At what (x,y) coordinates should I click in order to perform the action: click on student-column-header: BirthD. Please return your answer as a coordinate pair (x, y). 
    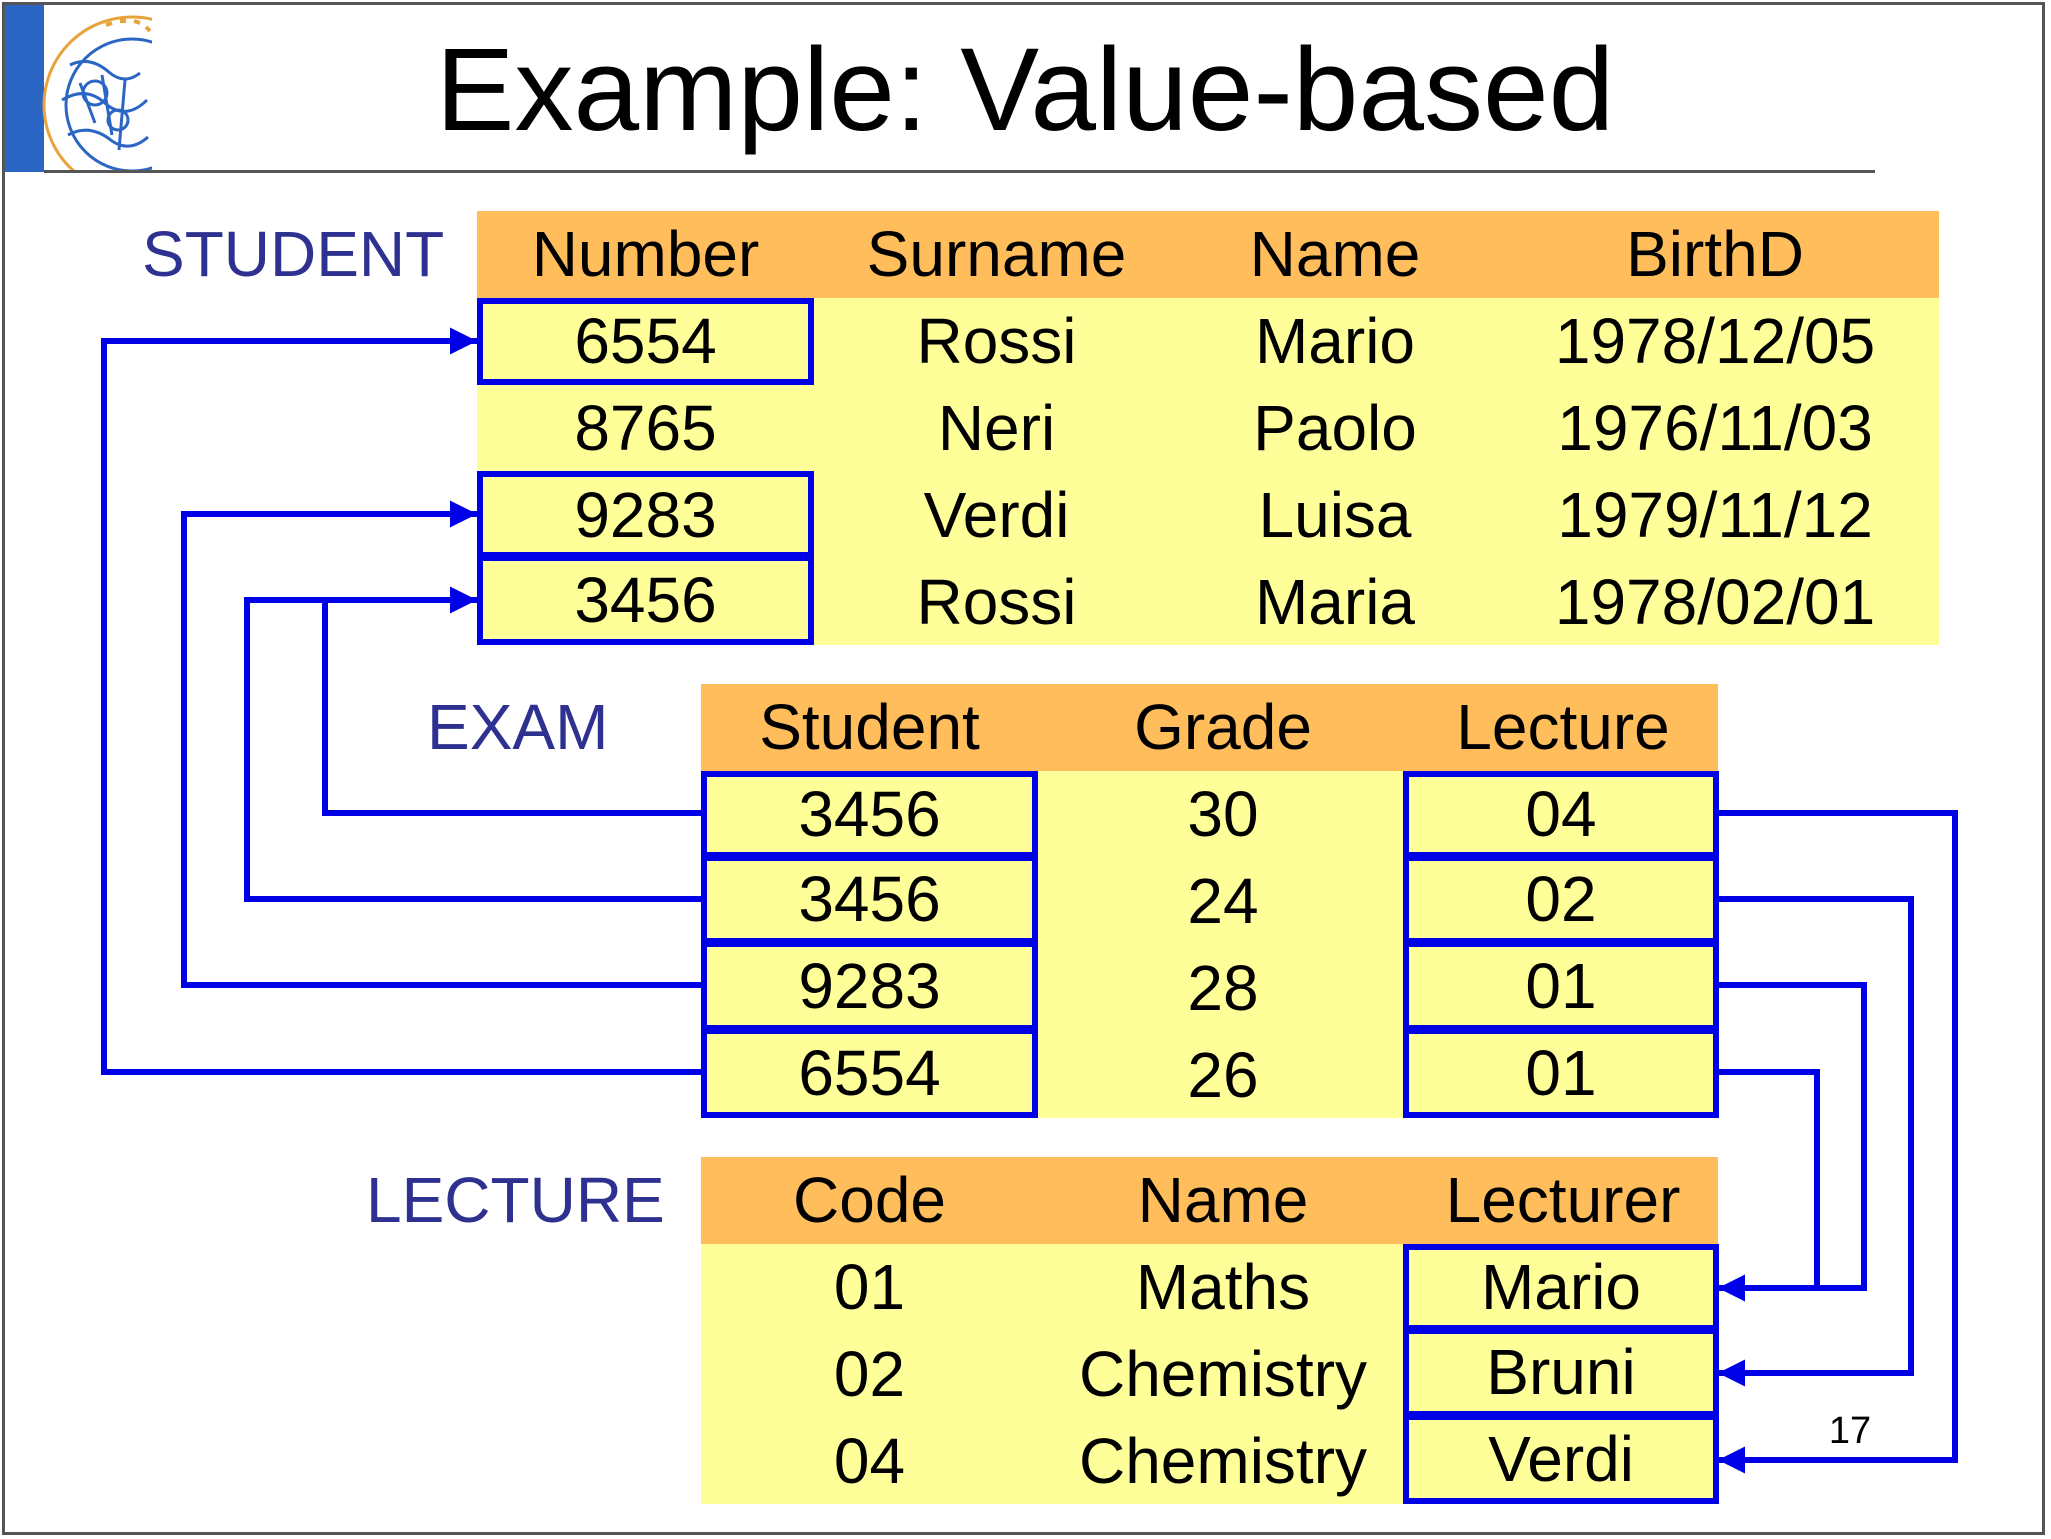
    Looking at the image, I should click on (1715, 254).